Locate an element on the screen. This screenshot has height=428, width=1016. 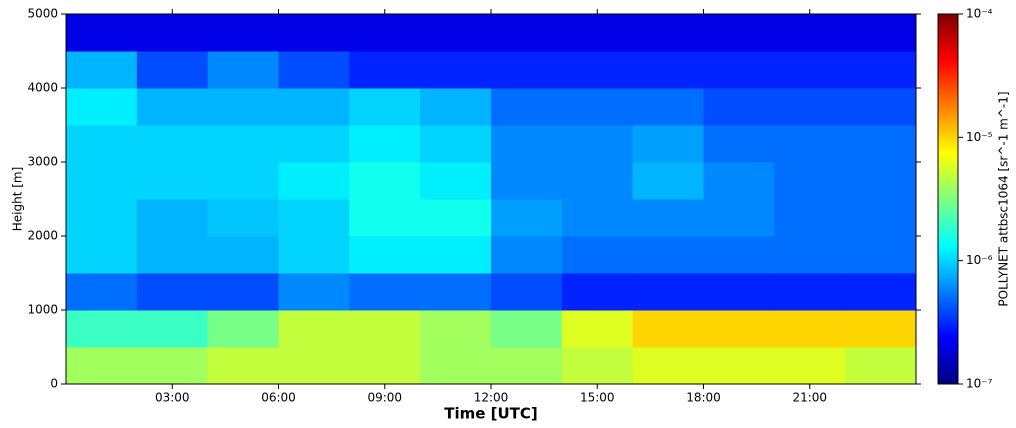
x-tick-label: 18:00 is located at coordinates (703, 398).